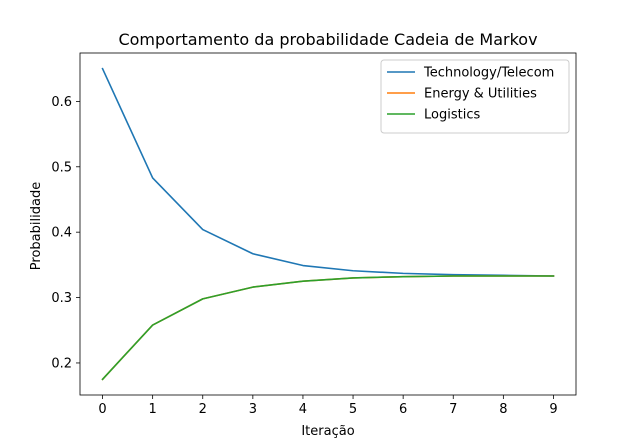  What do you see at coordinates (480, 94) in the screenshot?
I see `legend-label: Energy & Utilities` at bounding box center [480, 94].